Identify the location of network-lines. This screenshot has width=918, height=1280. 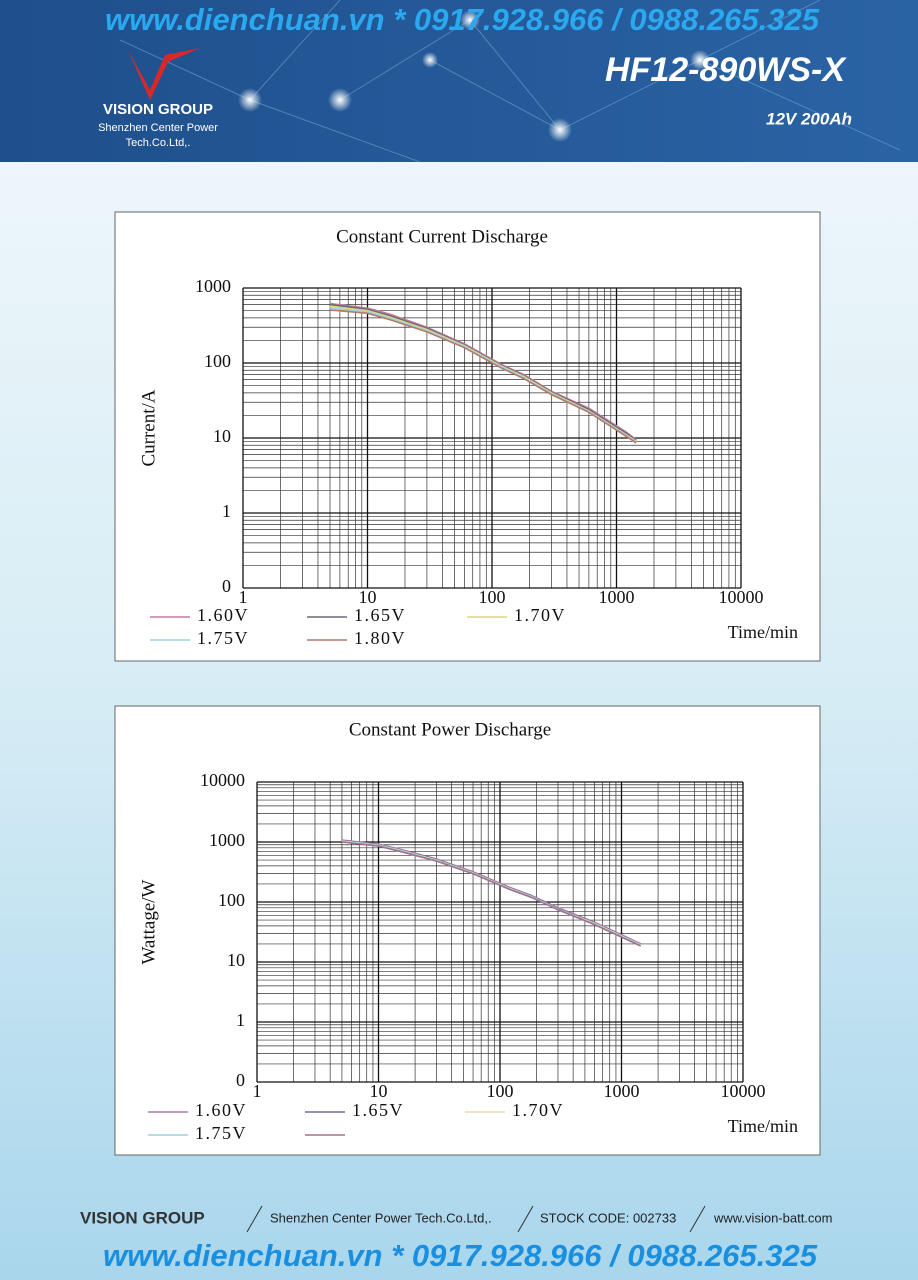
(510, 81).